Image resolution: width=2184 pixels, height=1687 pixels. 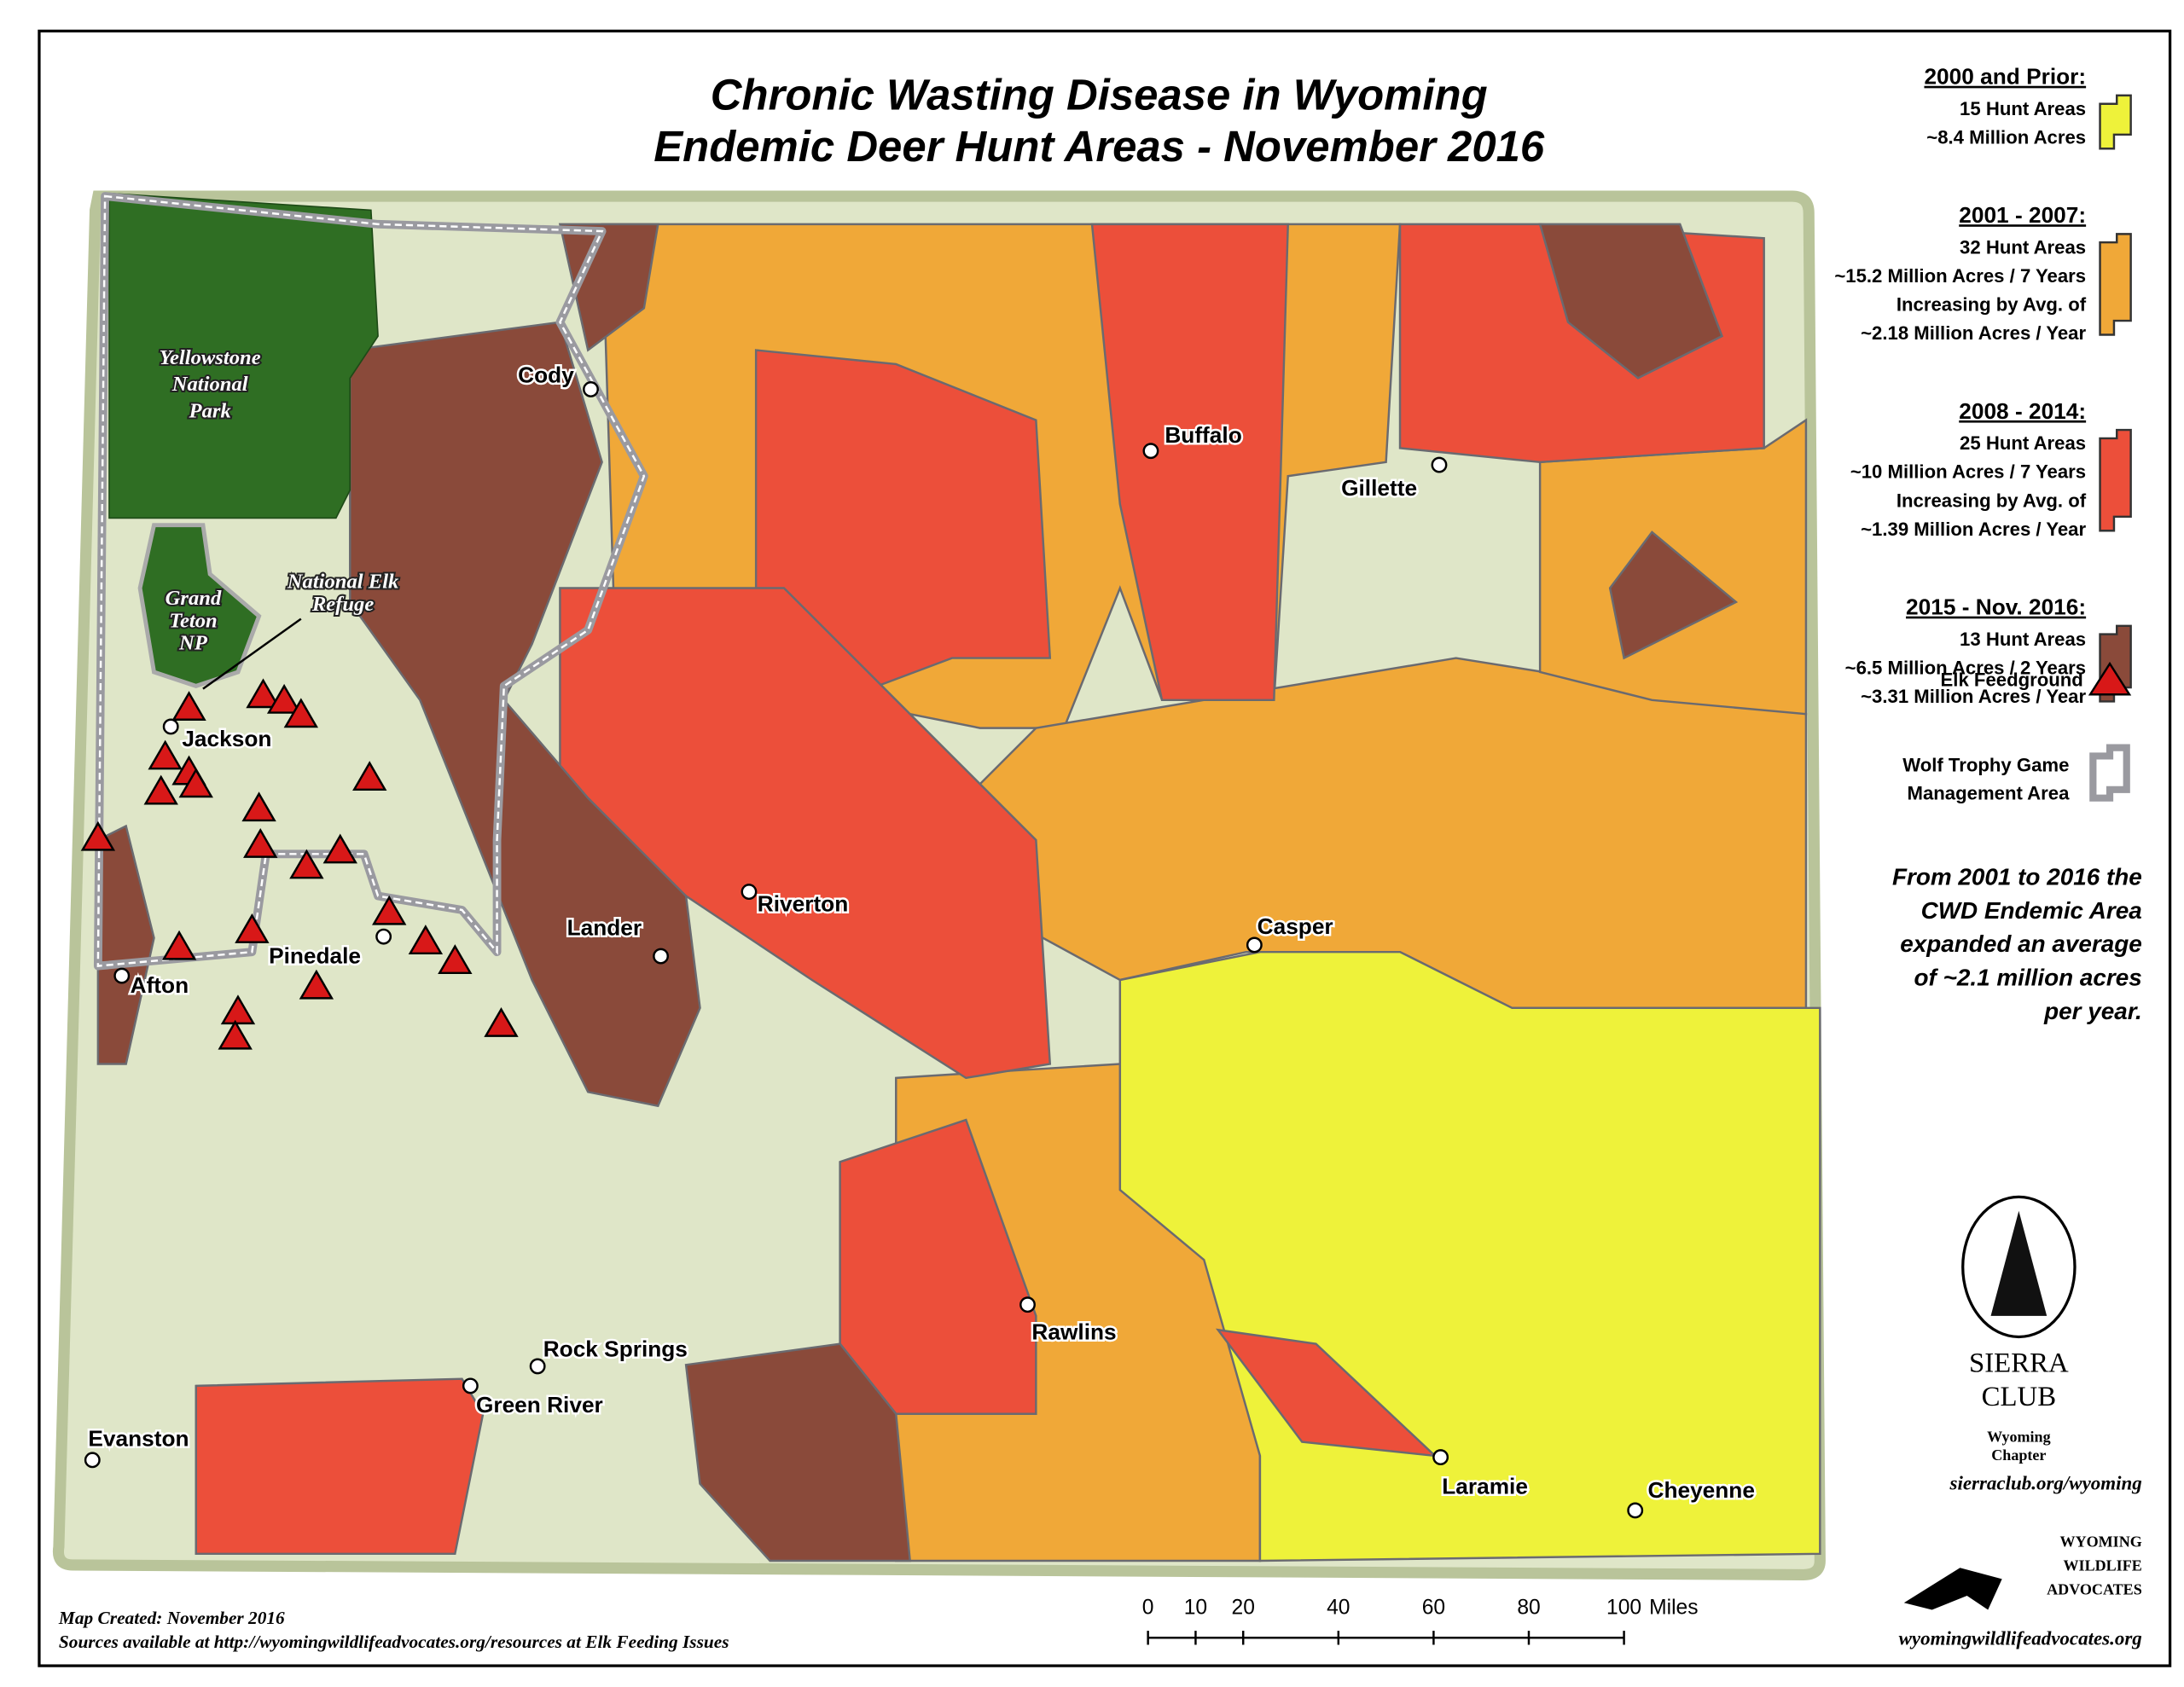 I want to click on note: From 2001 to 2016 the, so click(x=2017, y=876).